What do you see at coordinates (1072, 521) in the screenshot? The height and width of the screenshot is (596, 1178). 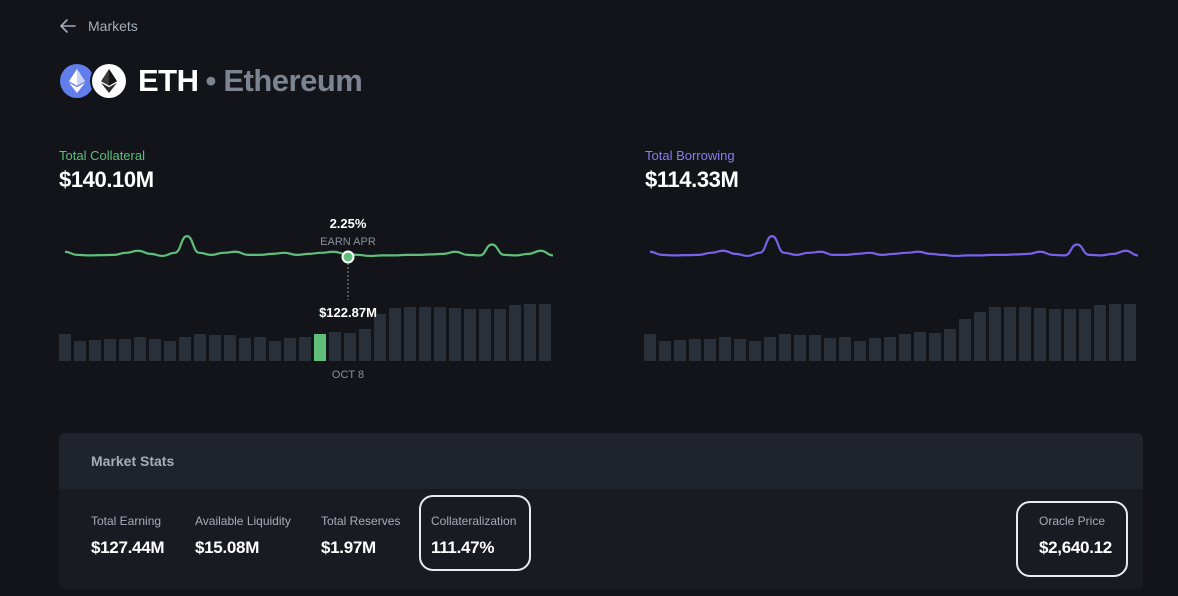 I see `stat-label: Oracle Price` at bounding box center [1072, 521].